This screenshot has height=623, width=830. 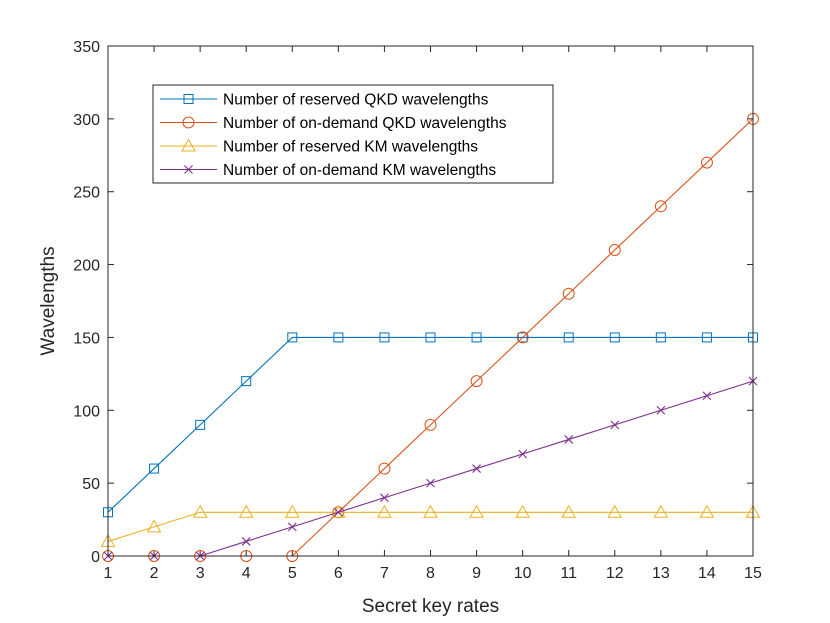 I want to click on legend-label: Number of reserved KM wavelengths, so click(x=350, y=147).